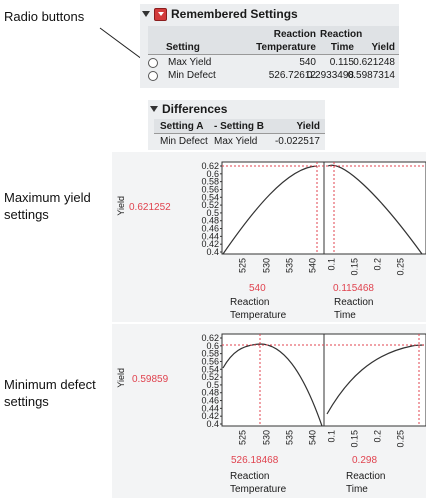  I want to click on diff-row-setting-a: Min Defect, so click(184, 141).